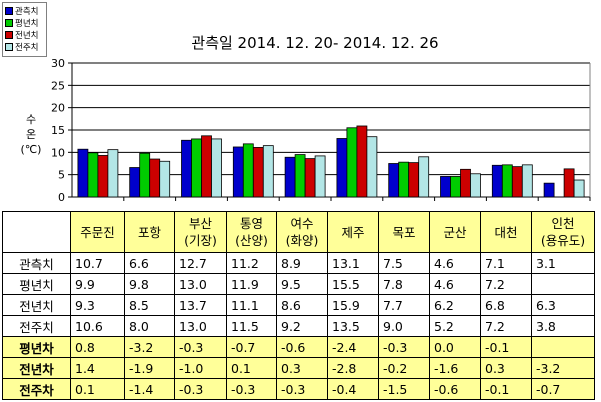 This screenshot has width=601, height=402. I want to click on table-row: 전주치 10.6 8.0 13.0 11.5 9.2 13.5 9.0 5.2 7.2 3.8, so click(298, 326).